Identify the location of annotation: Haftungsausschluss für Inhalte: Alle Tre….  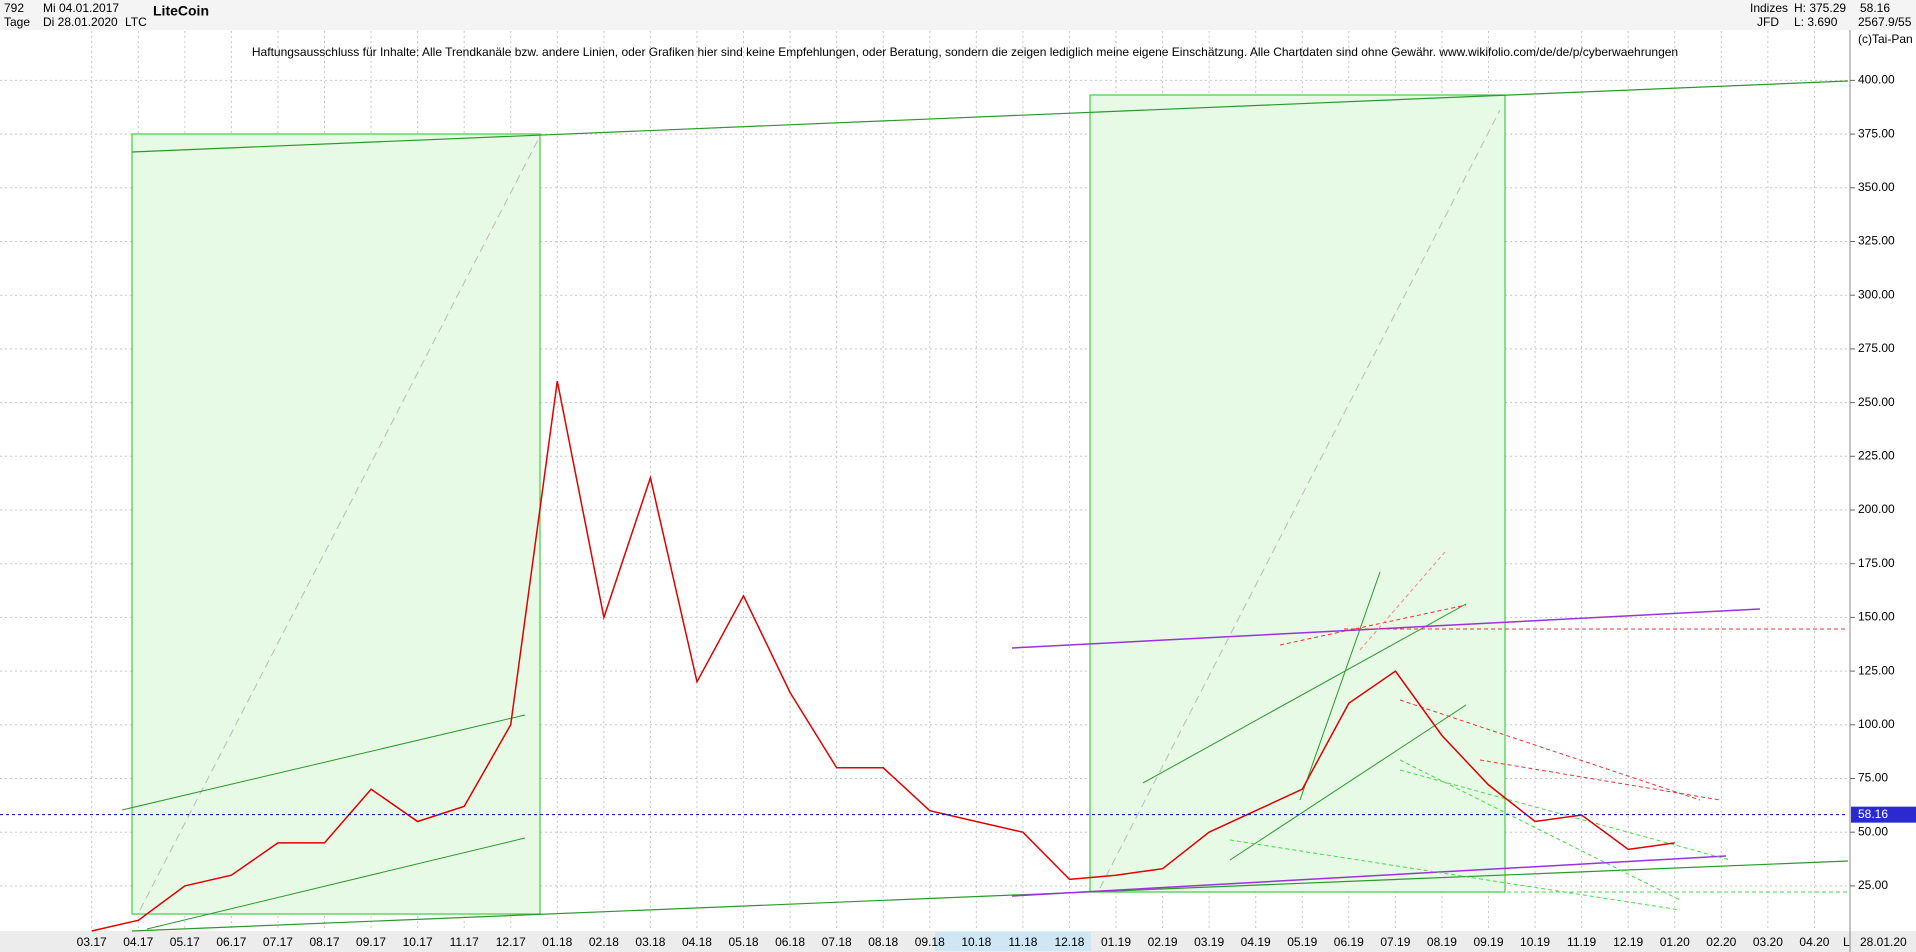
(965, 52).